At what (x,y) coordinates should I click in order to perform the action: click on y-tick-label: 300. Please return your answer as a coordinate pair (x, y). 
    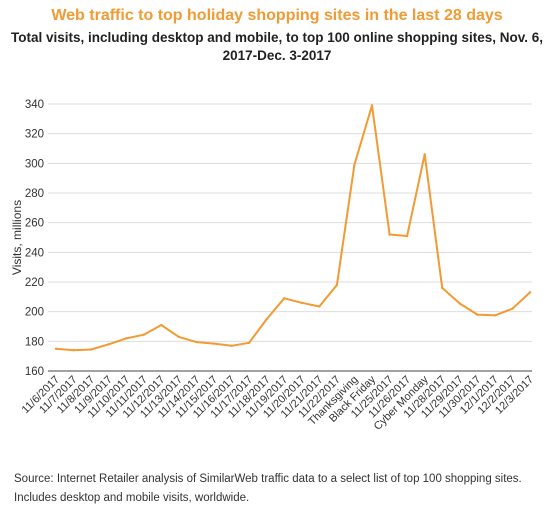
    Looking at the image, I should click on (34, 164).